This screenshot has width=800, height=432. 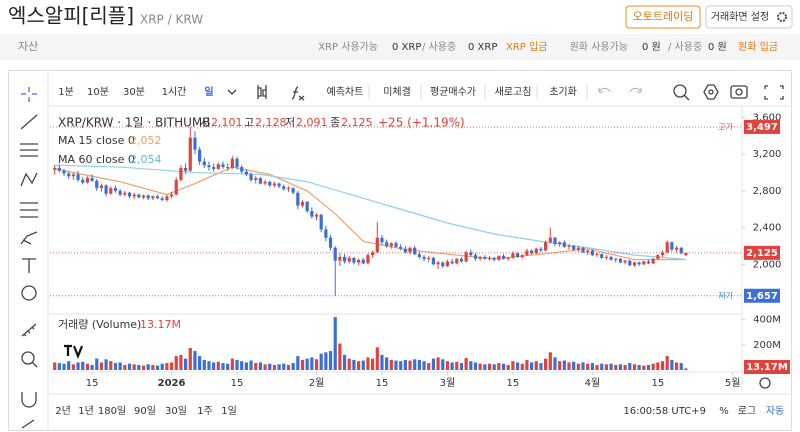 What do you see at coordinates (762, 127) in the screenshot?
I see `price-label: 3,497` at bounding box center [762, 127].